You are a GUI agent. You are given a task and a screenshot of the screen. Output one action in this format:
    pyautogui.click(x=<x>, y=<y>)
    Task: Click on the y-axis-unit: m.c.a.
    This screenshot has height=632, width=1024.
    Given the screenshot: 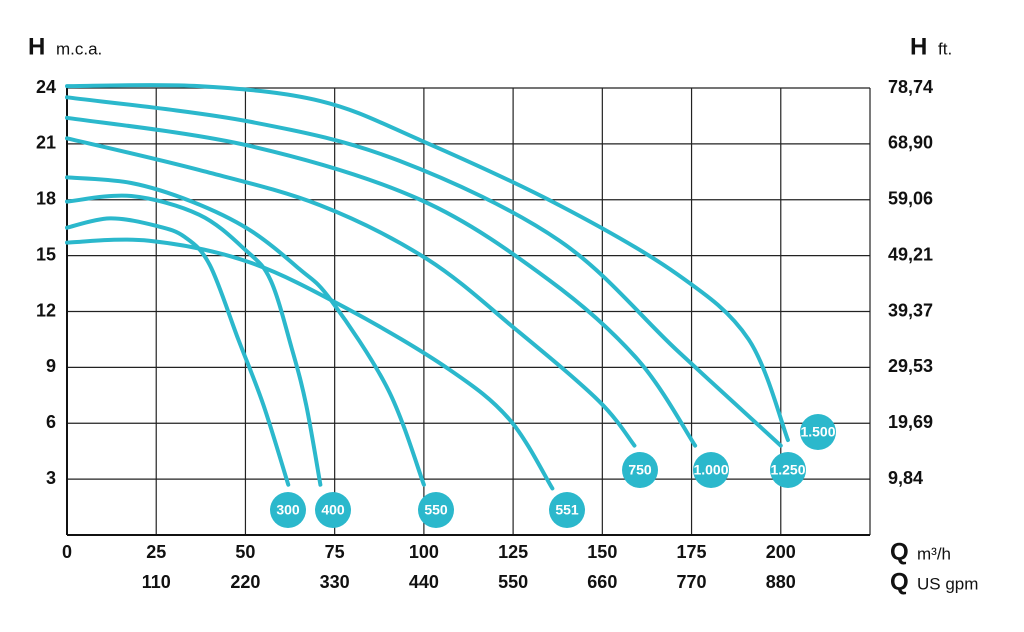 What is the action you would take?
    pyautogui.click(x=79, y=48)
    